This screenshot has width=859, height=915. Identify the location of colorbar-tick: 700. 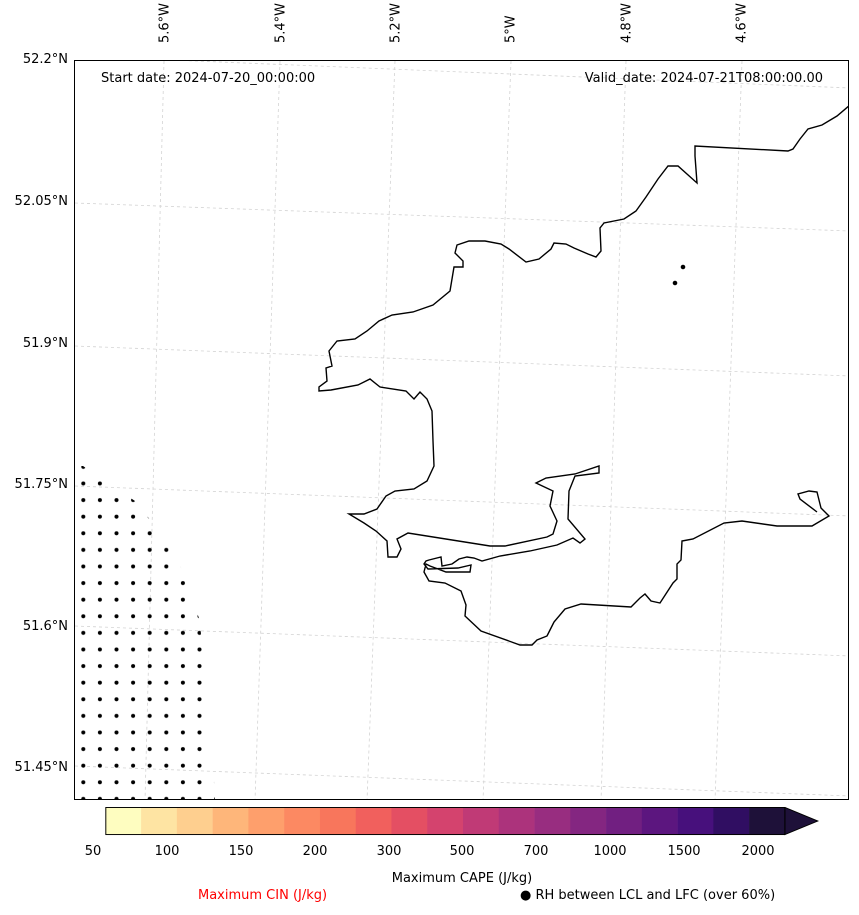
(536, 851).